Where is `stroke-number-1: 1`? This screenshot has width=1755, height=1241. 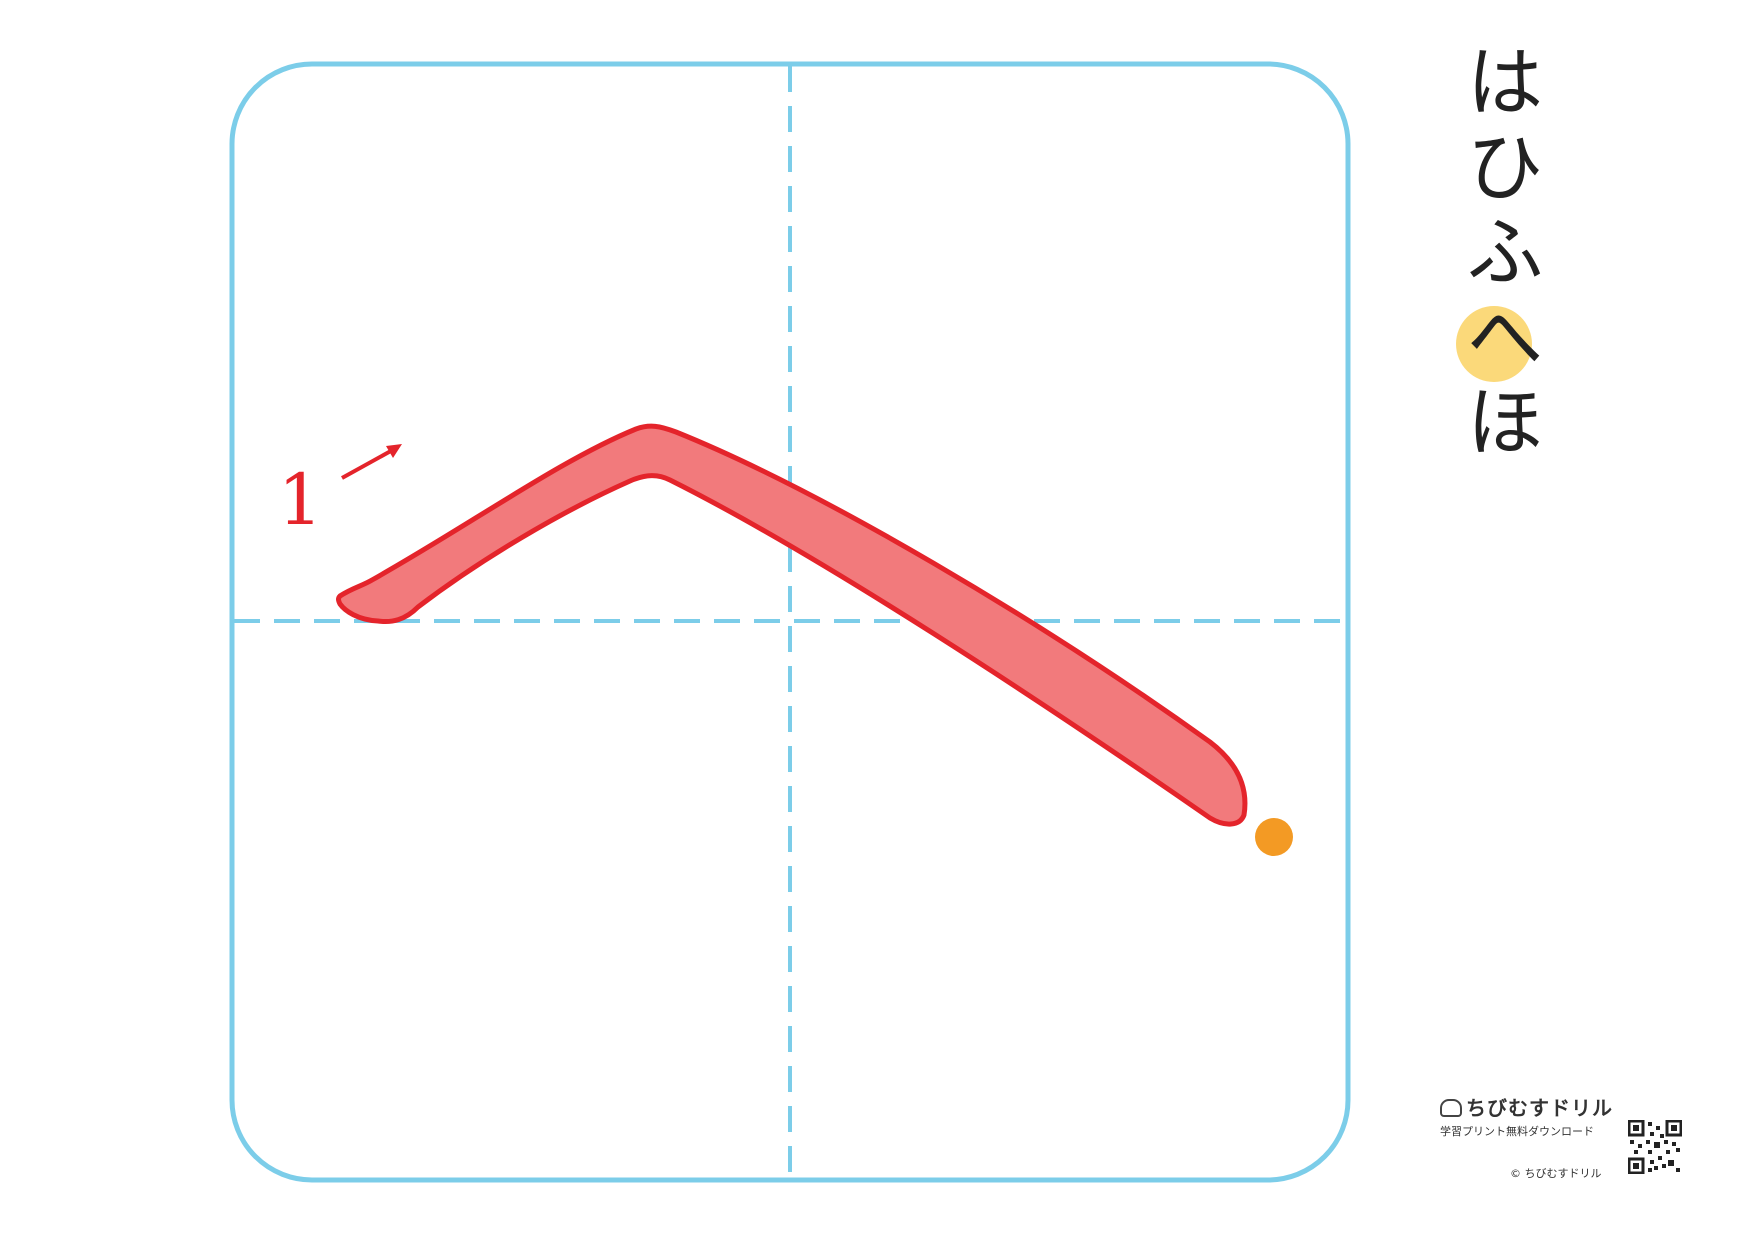
stroke-number-1: 1 is located at coordinates (300, 500).